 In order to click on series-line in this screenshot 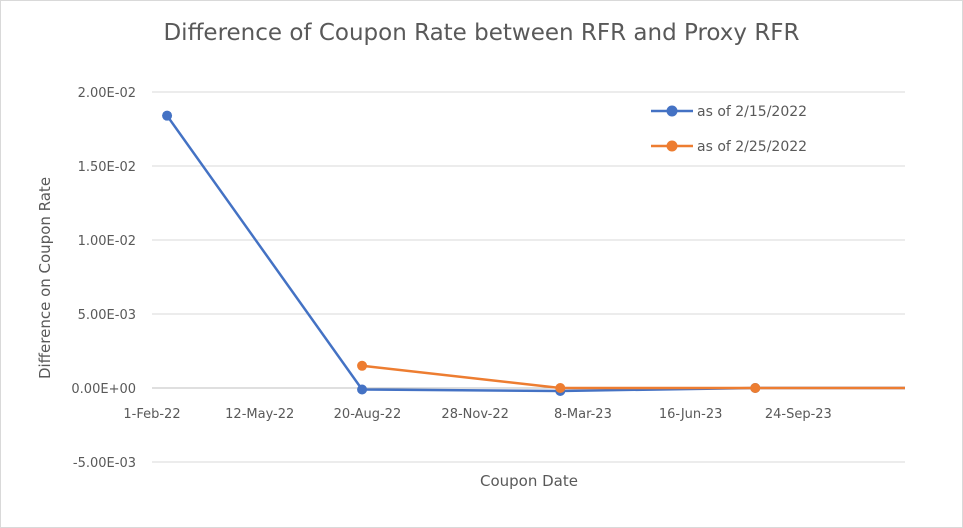, I will do `click(633, 377)`.